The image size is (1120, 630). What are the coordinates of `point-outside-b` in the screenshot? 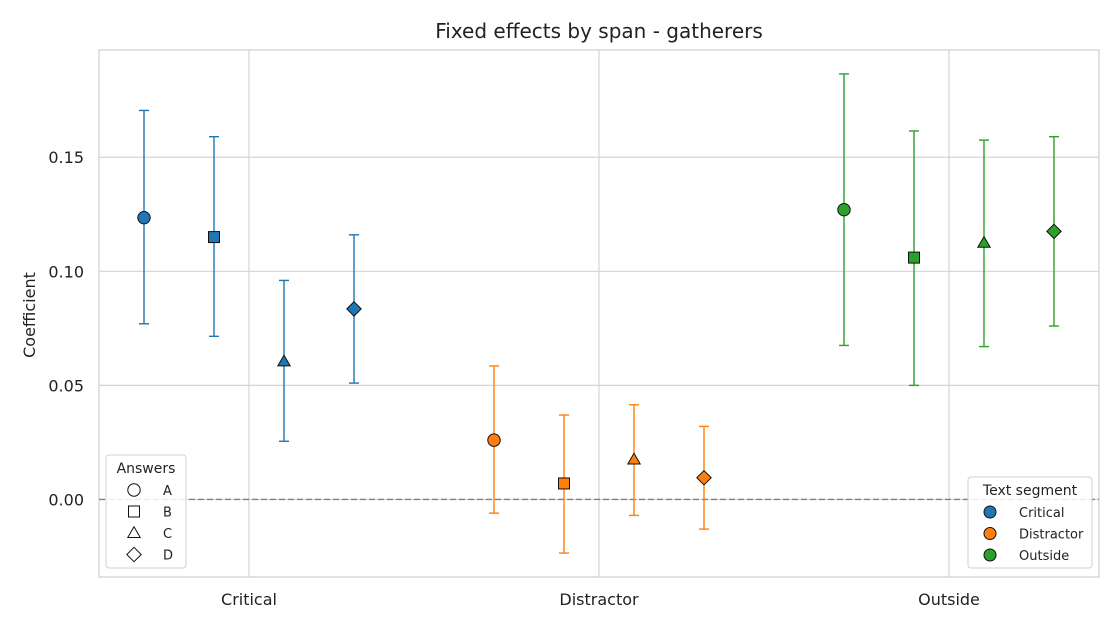 It's located at (914, 257).